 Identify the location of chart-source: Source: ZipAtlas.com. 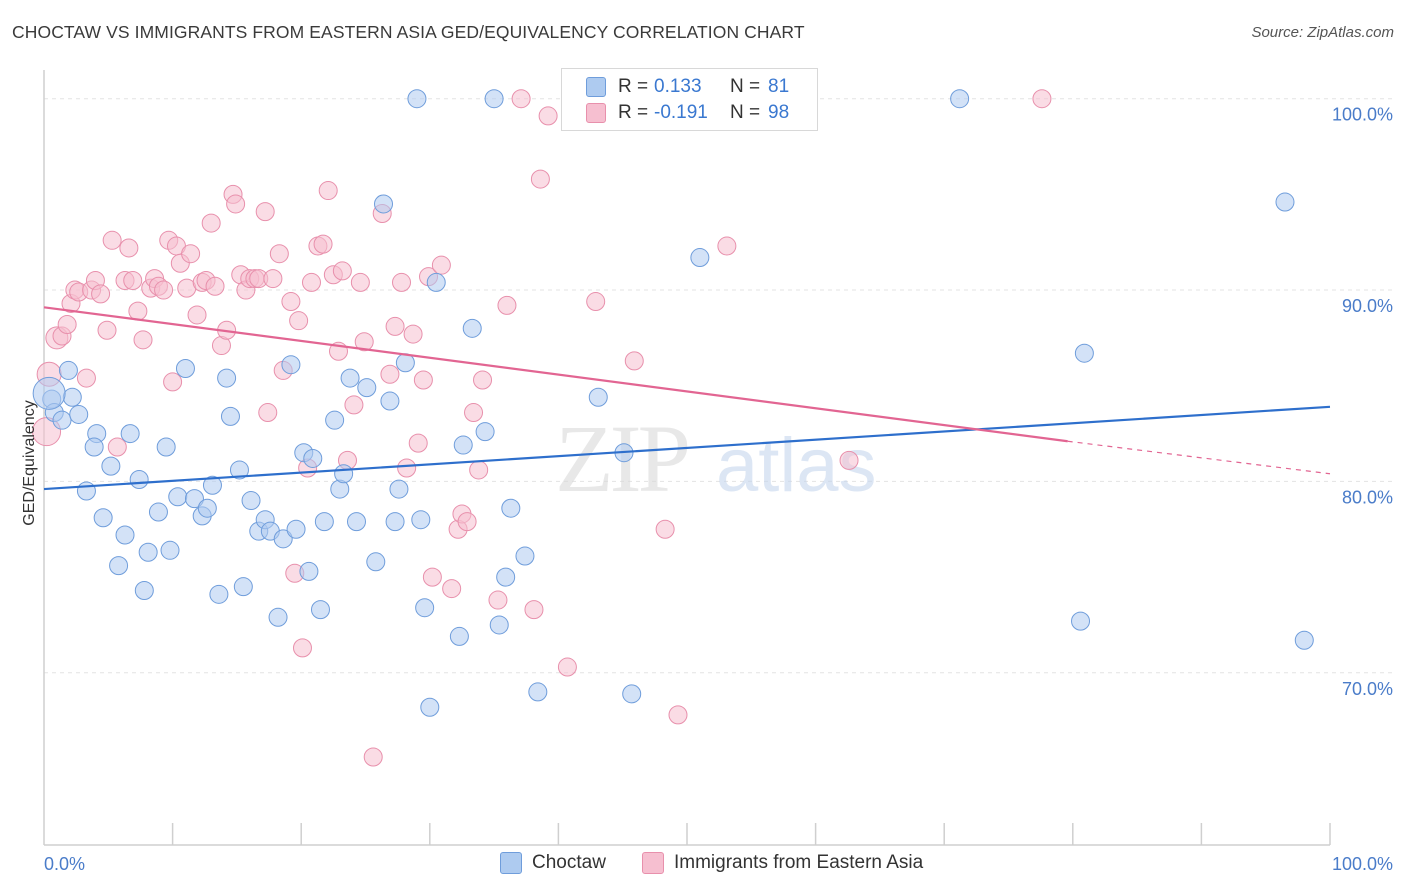
(1322, 32).